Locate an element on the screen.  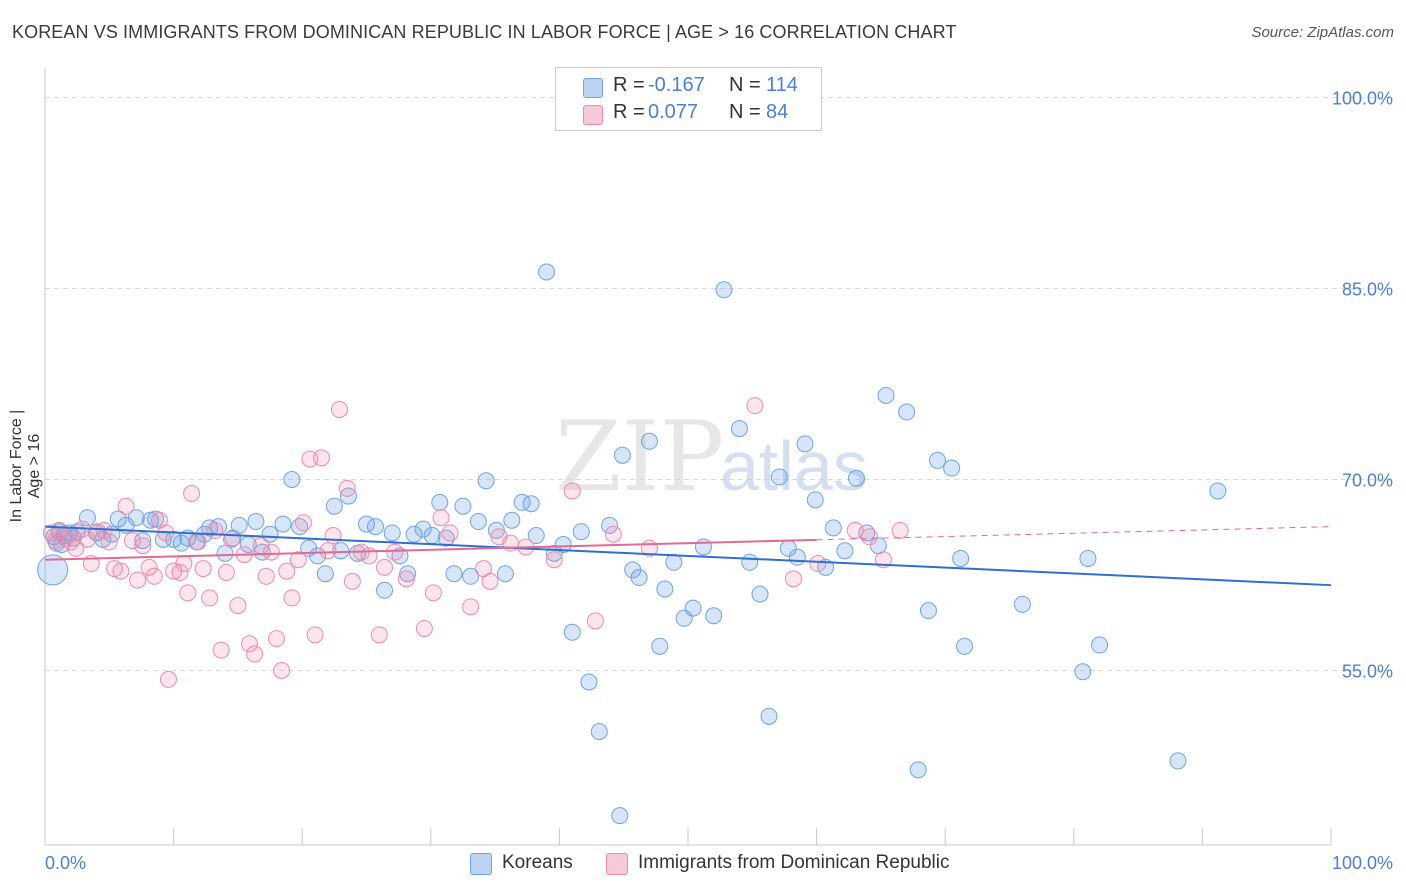
y-tick-label: 85.0% is located at coordinates (1367, 290).